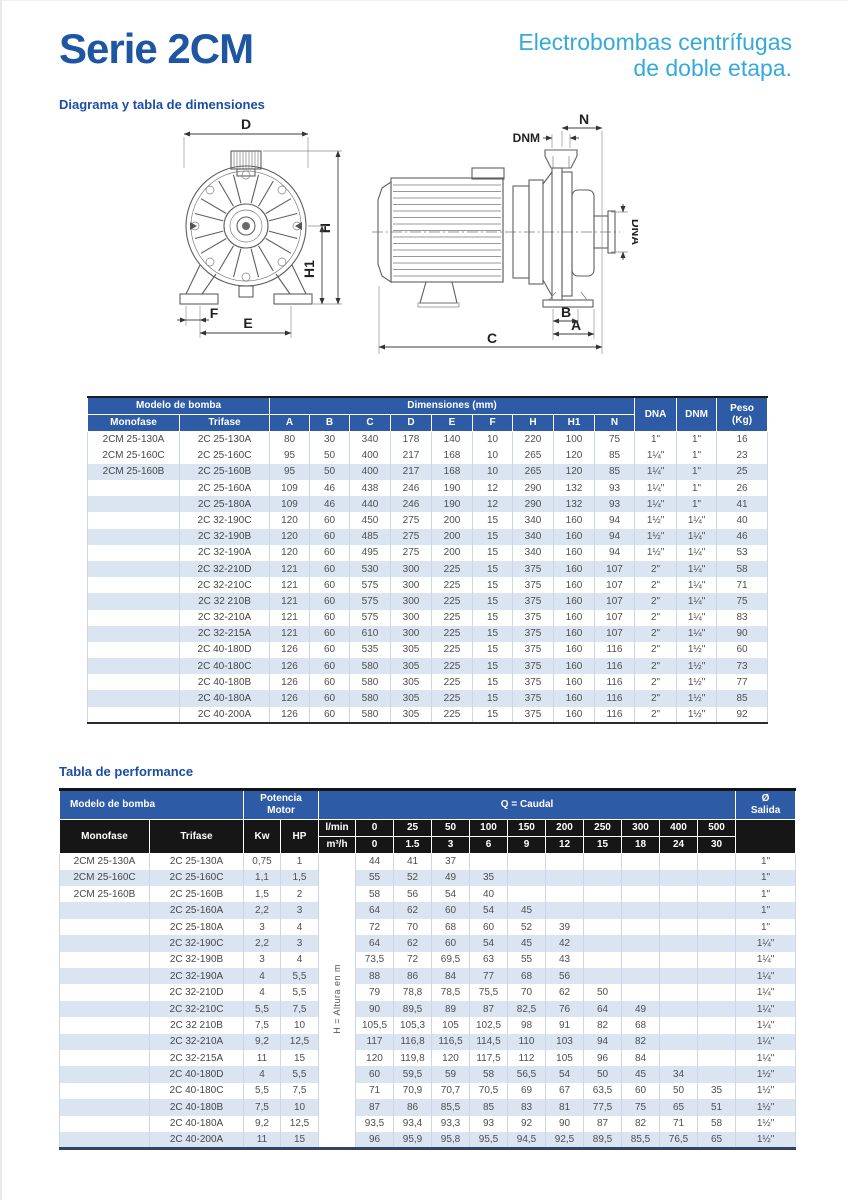 This screenshot has height=1200, width=848. I want to click on dimension-value-cell: 168, so click(452, 471).